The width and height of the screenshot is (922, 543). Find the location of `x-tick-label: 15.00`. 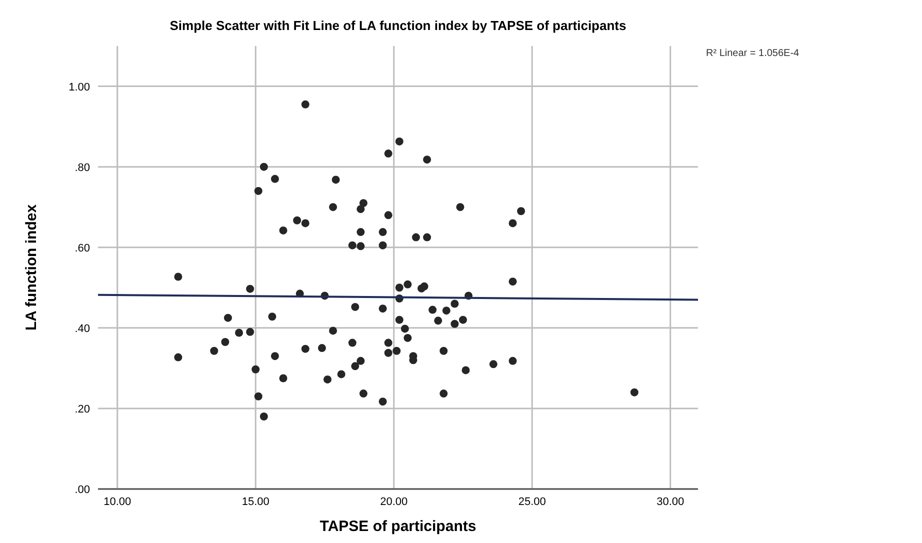

x-tick-label: 15.00 is located at coordinates (256, 502).